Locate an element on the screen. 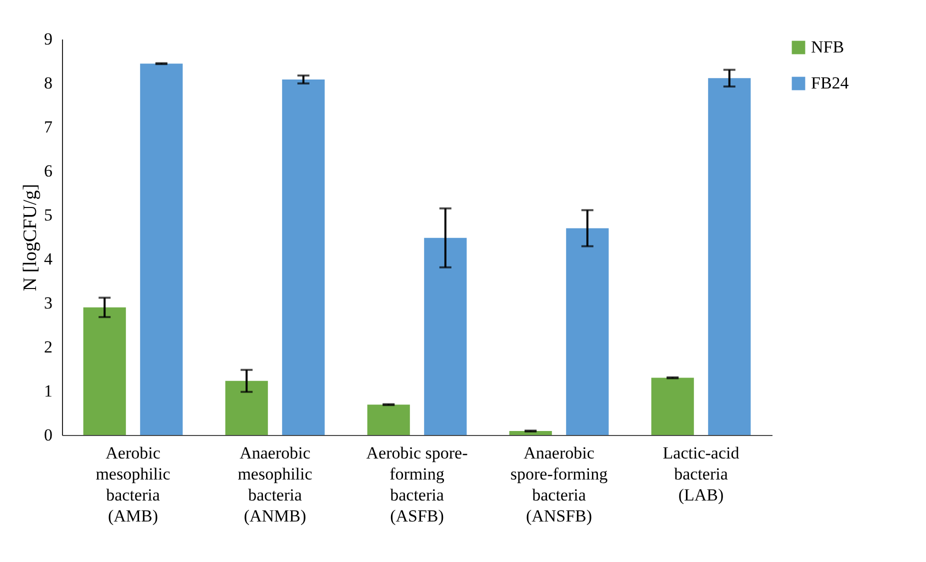 The width and height of the screenshot is (926, 562). y-tick-label: 4 is located at coordinates (48, 259).